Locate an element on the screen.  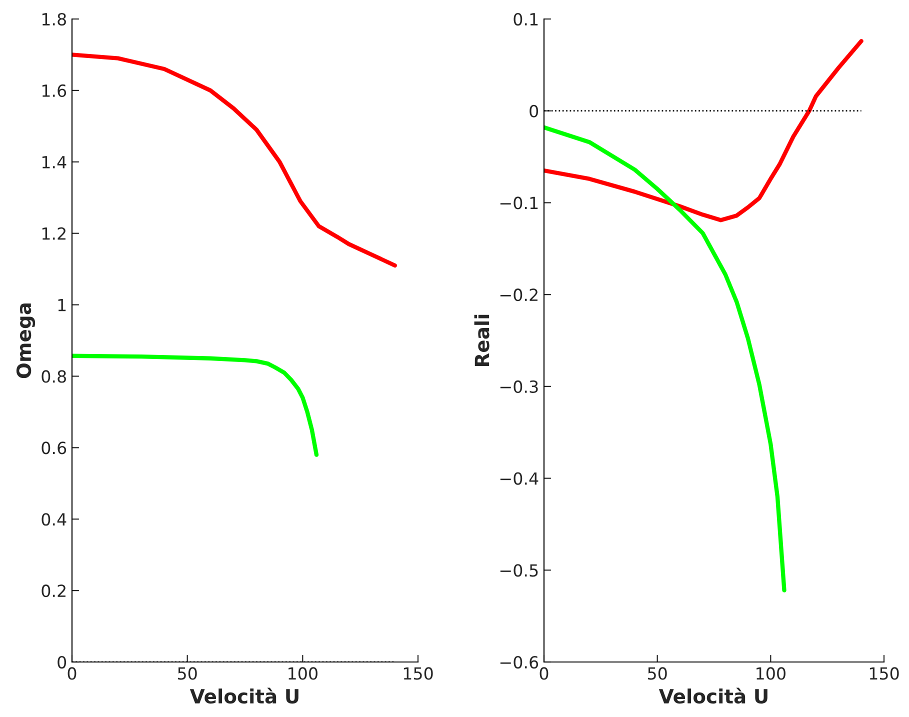
y-axis-title: Reali is located at coordinates (482, 340).